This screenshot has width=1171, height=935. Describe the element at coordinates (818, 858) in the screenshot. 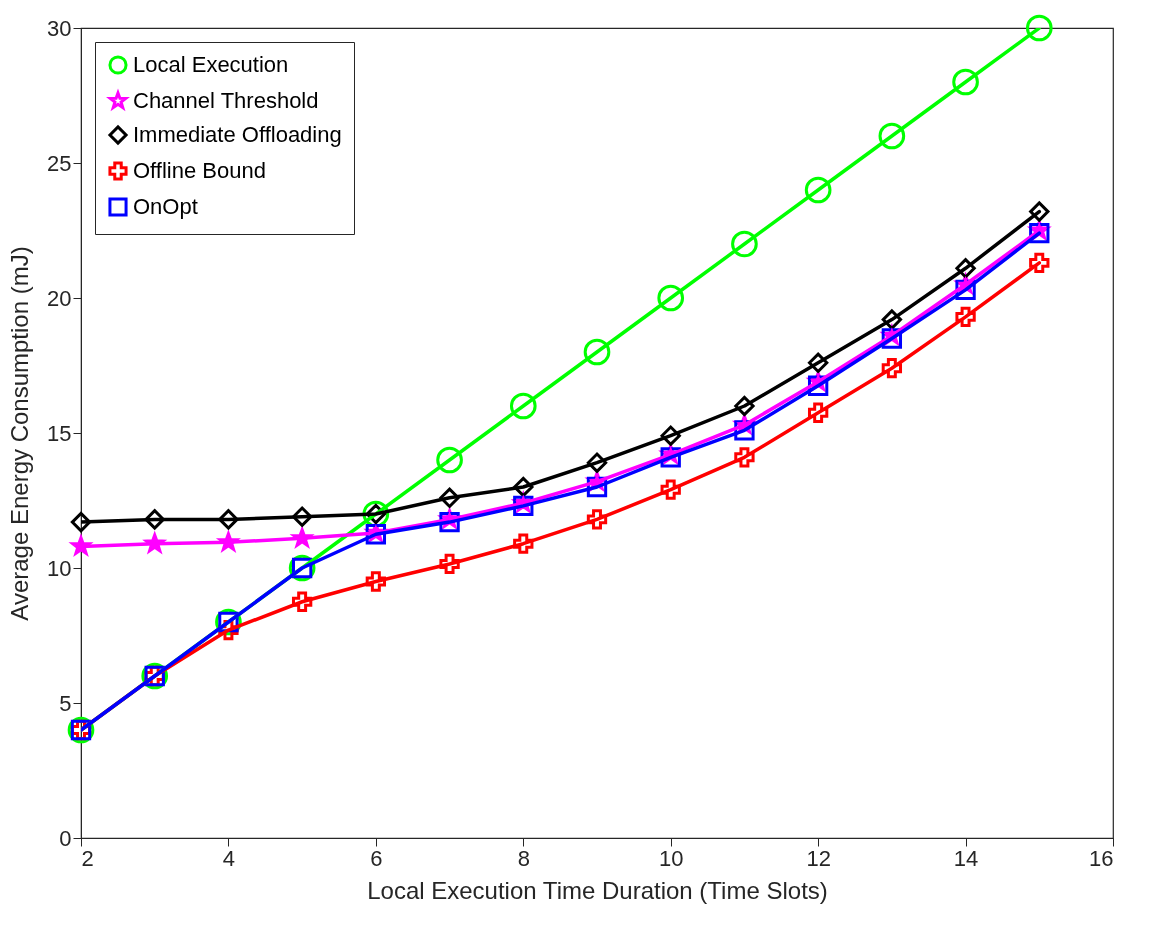

I see `x-tick-label: 12` at that location.